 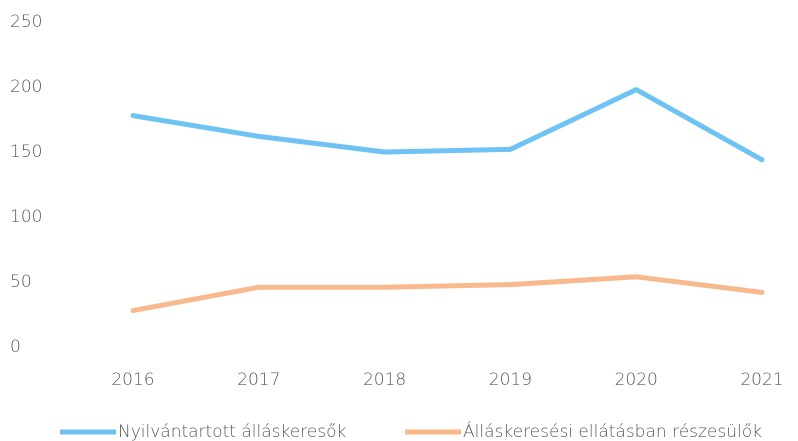 What do you see at coordinates (21, 282) in the screenshot?
I see `y-tick-label: 50` at bounding box center [21, 282].